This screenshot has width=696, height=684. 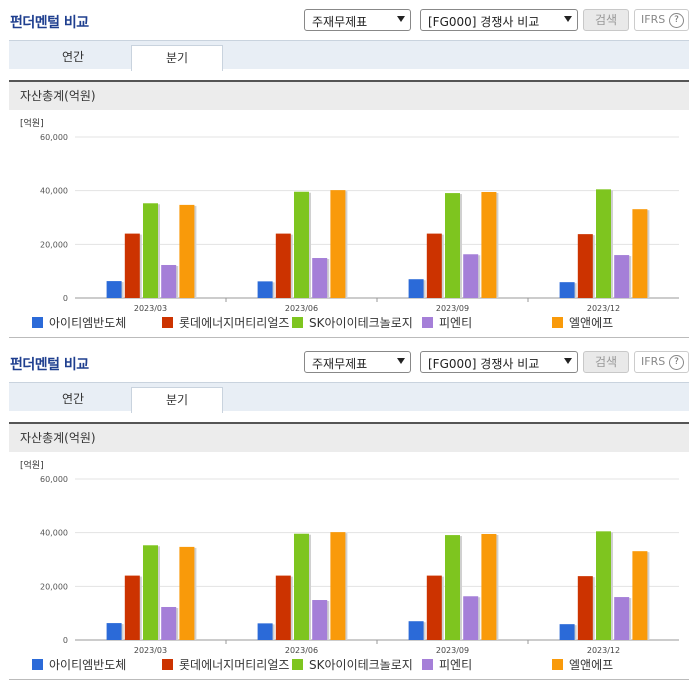 What do you see at coordinates (603, 650) in the screenshot?
I see `x-tick-label: 2023/12` at bounding box center [603, 650].